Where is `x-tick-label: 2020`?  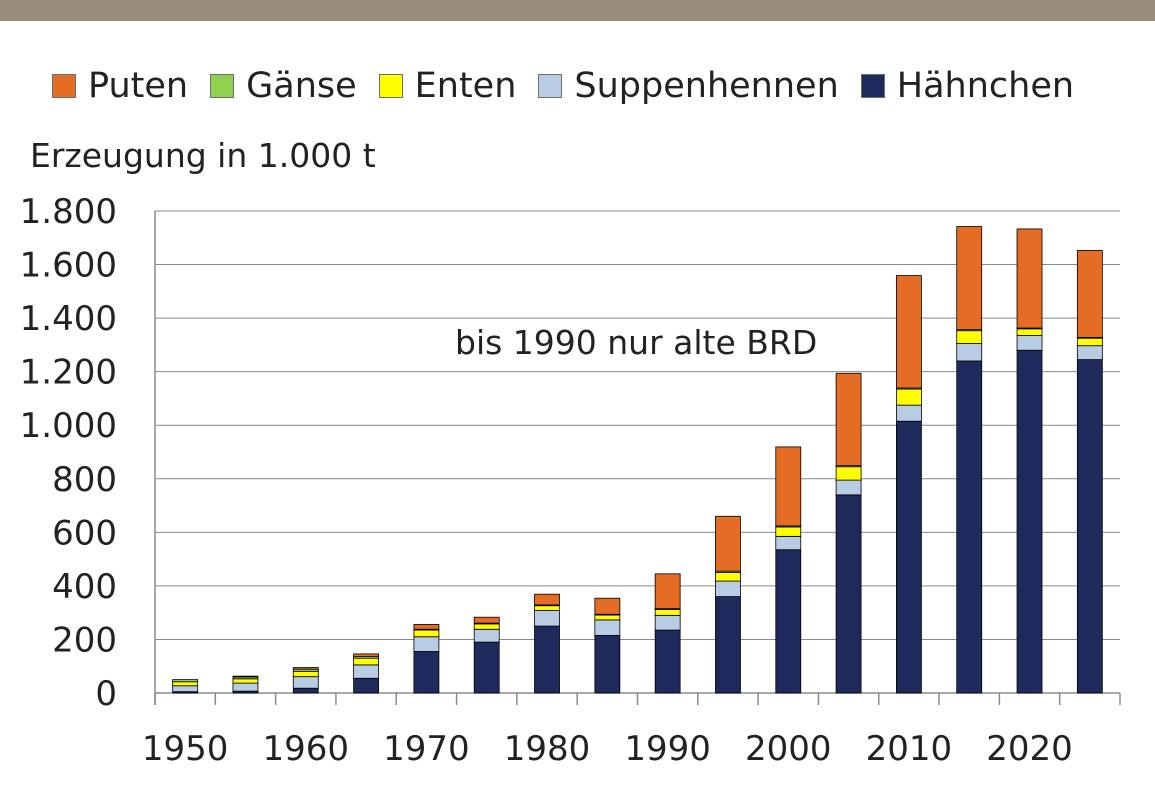 x-tick-label: 2020 is located at coordinates (1029, 749).